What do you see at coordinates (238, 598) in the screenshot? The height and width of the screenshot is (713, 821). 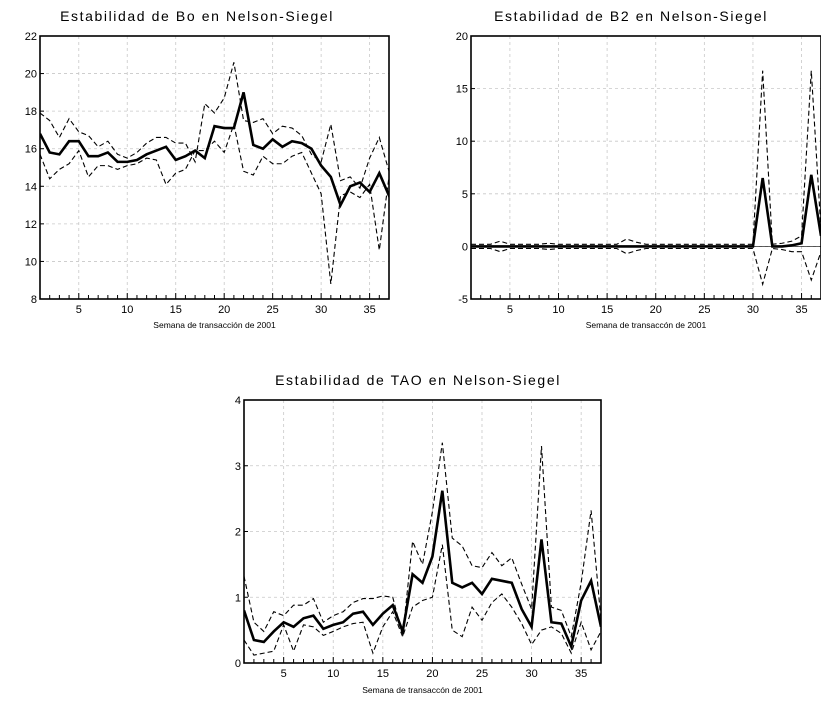 I see `y-tick-label: 1` at bounding box center [238, 598].